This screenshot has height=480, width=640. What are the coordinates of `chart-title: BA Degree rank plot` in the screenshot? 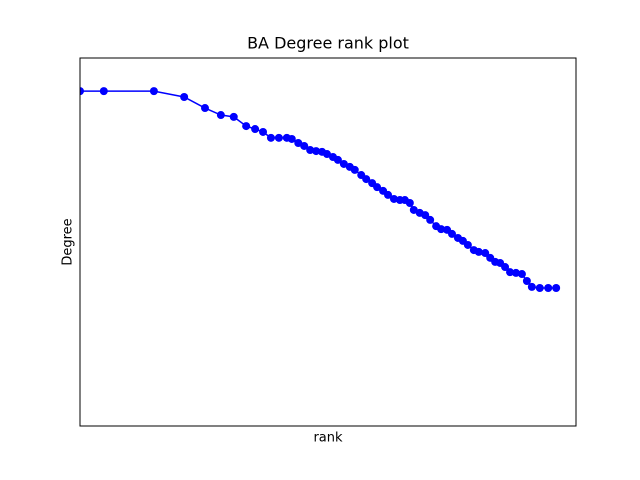 It's located at (328, 43).